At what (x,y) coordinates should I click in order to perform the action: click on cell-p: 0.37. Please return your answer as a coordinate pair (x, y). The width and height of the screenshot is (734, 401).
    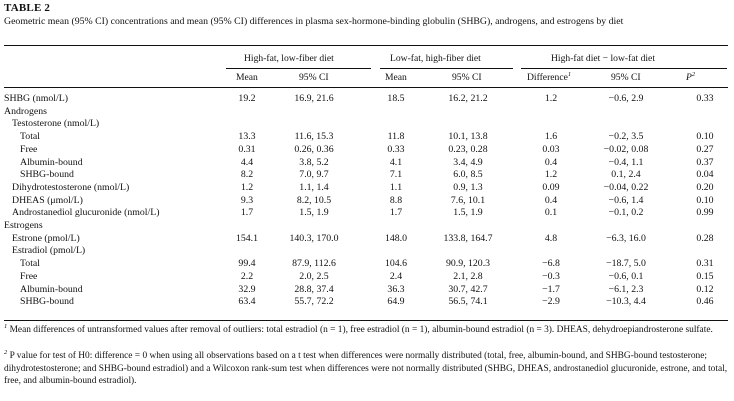
    Looking at the image, I should click on (705, 162).